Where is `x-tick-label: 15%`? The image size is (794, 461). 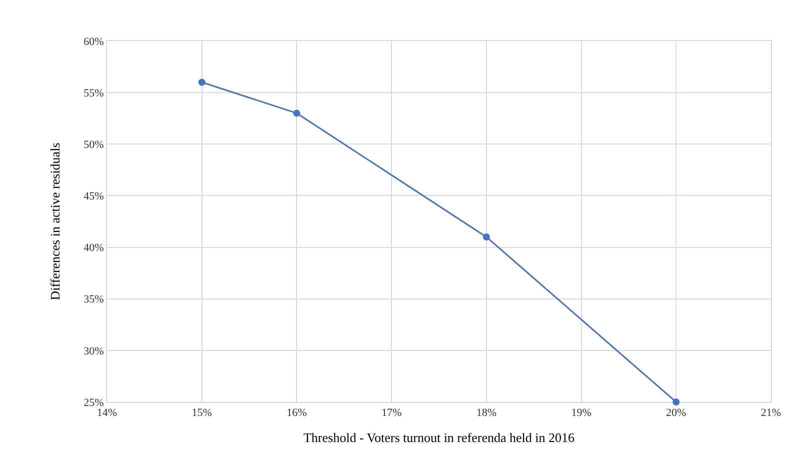 x-tick-label: 15% is located at coordinates (202, 413).